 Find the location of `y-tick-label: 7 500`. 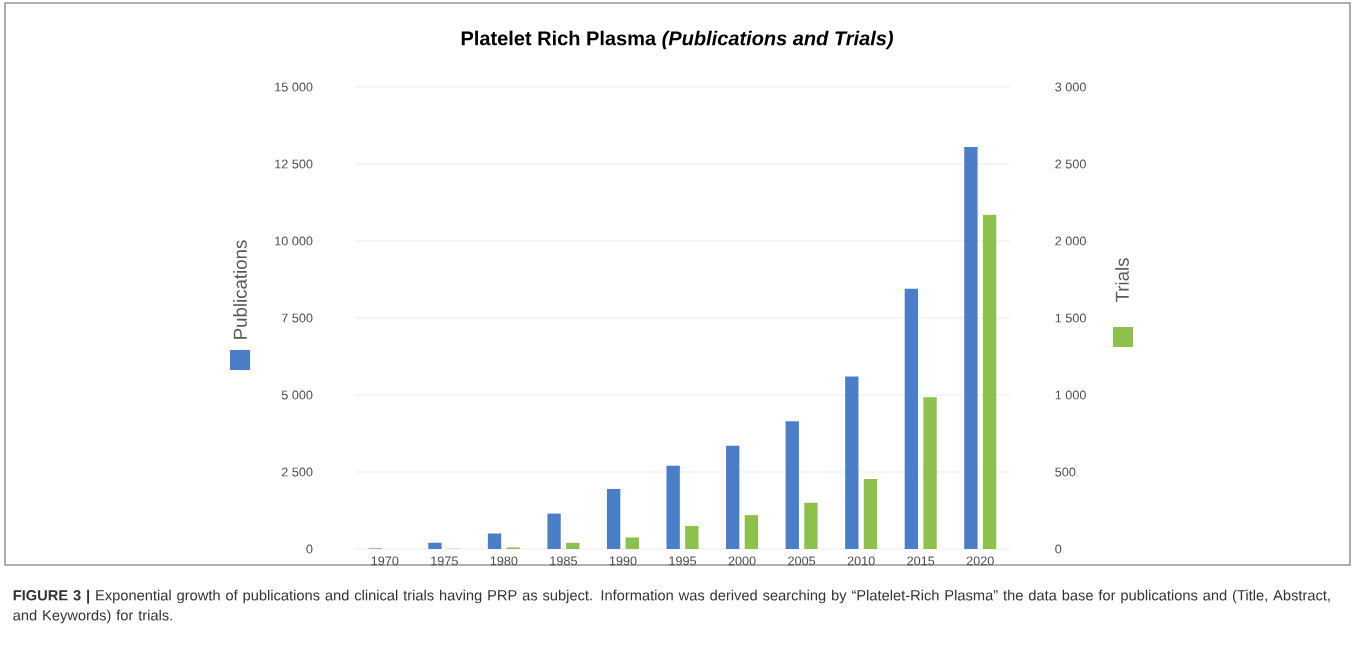

y-tick-label: 7 500 is located at coordinates (297, 318).